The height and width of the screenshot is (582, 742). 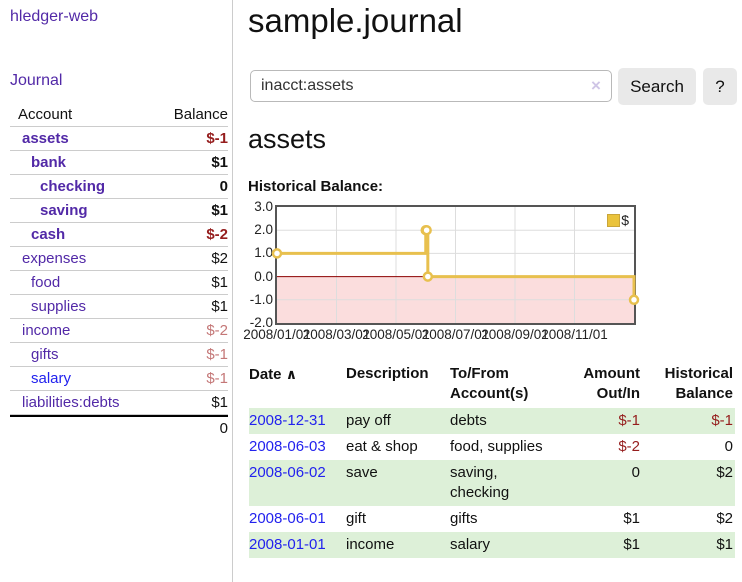 I want to click on search-input, so click(x=431, y=86).